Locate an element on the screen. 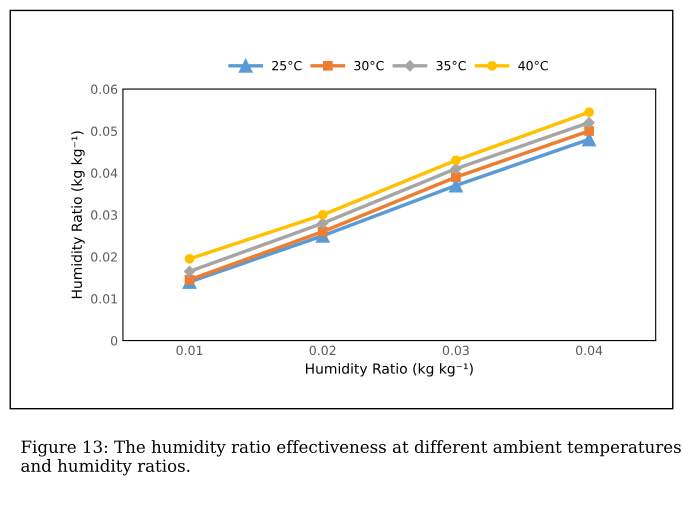 This screenshot has height=524, width=683. caption: Figure 13: The humidity ratio effectiveness at different ambient temperatures and humidity ratios. is located at coordinates (351, 458).